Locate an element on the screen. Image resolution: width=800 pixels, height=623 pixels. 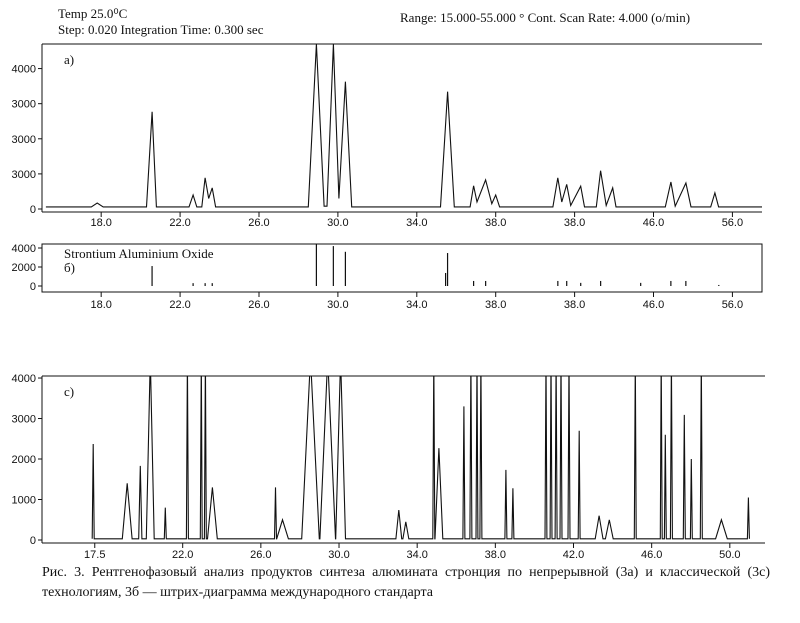
panel-label: c) is located at coordinates (69, 391).